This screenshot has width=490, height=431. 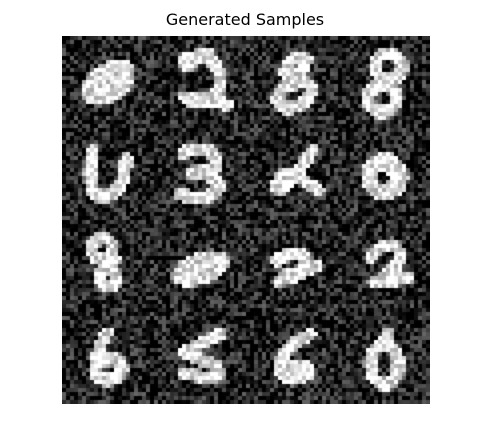 What do you see at coordinates (245, 19) in the screenshot?
I see `figure-title: Generated Samples` at bounding box center [245, 19].